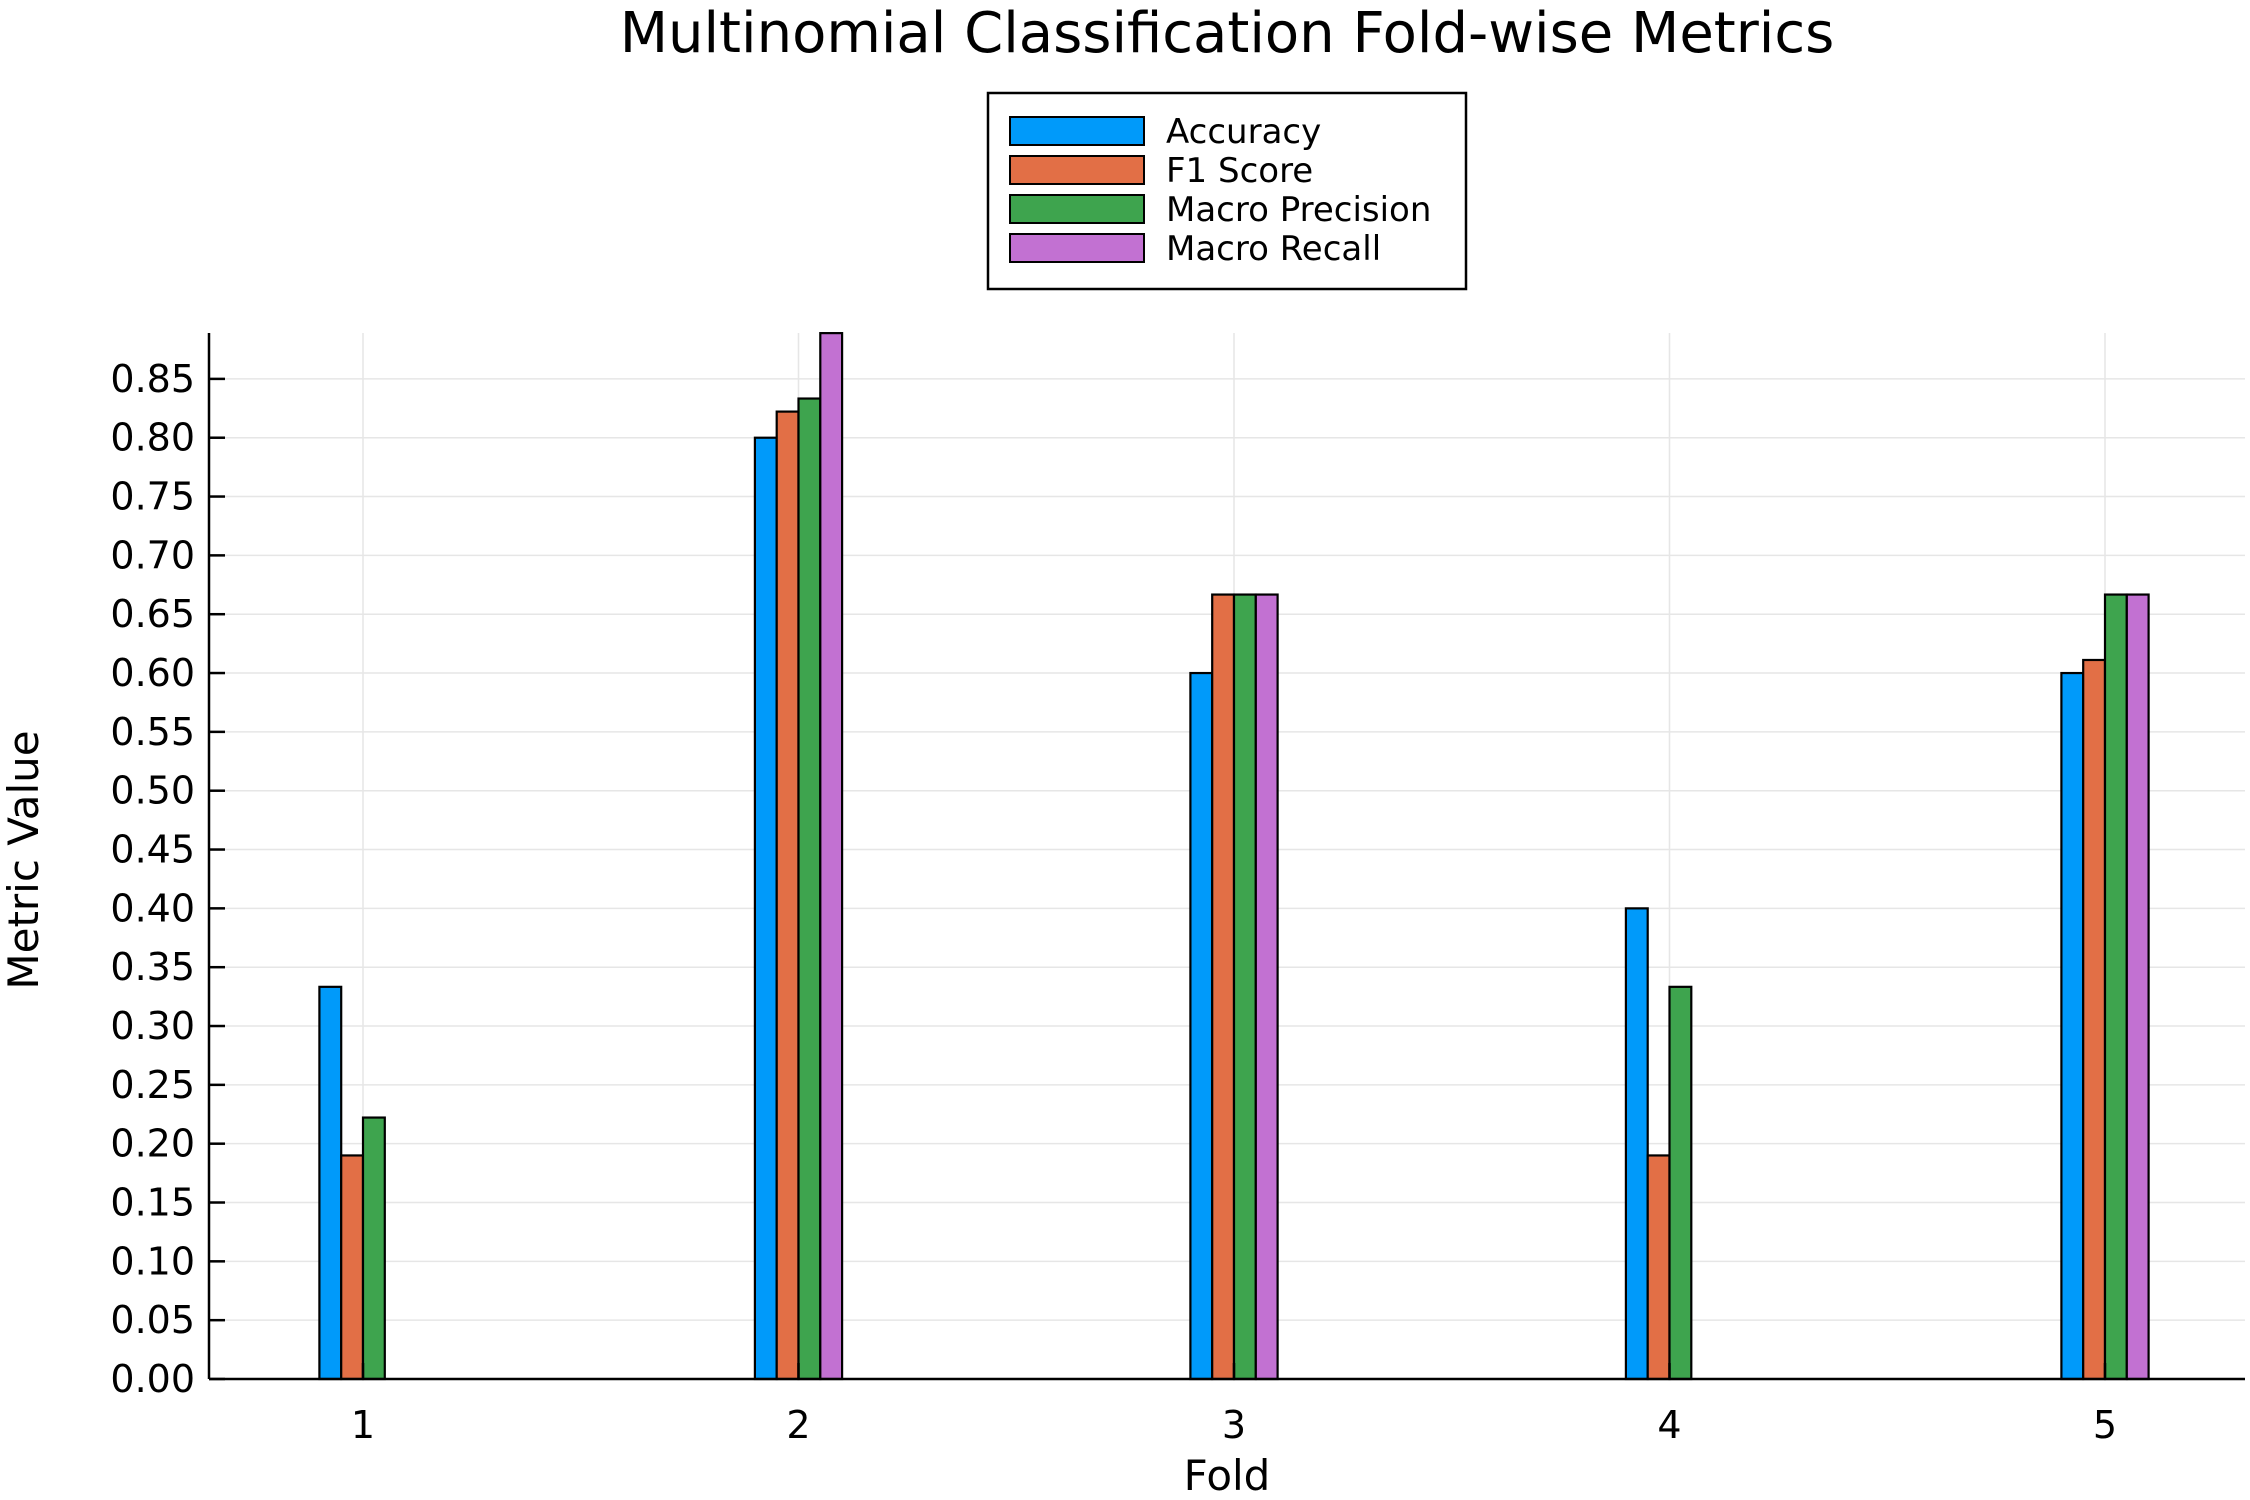 The width and height of the screenshot is (2250, 1500). I want to click on legend-swatch-macro-precision, so click(1077, 209).